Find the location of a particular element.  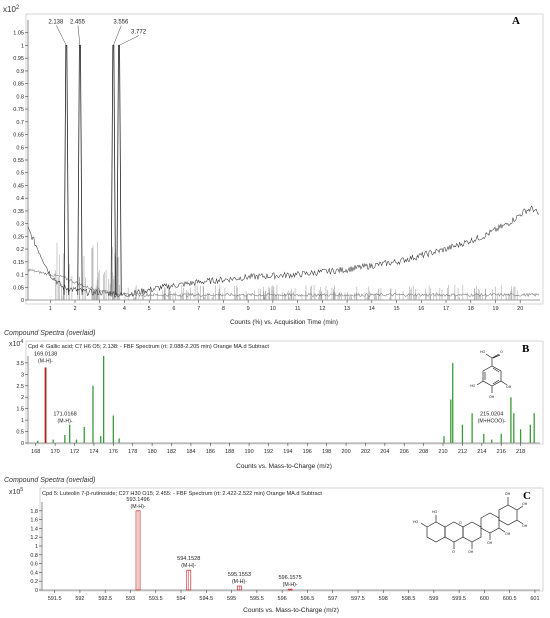

chromatogram-x-tick-label: 9 is located at coordinates (248, 309).